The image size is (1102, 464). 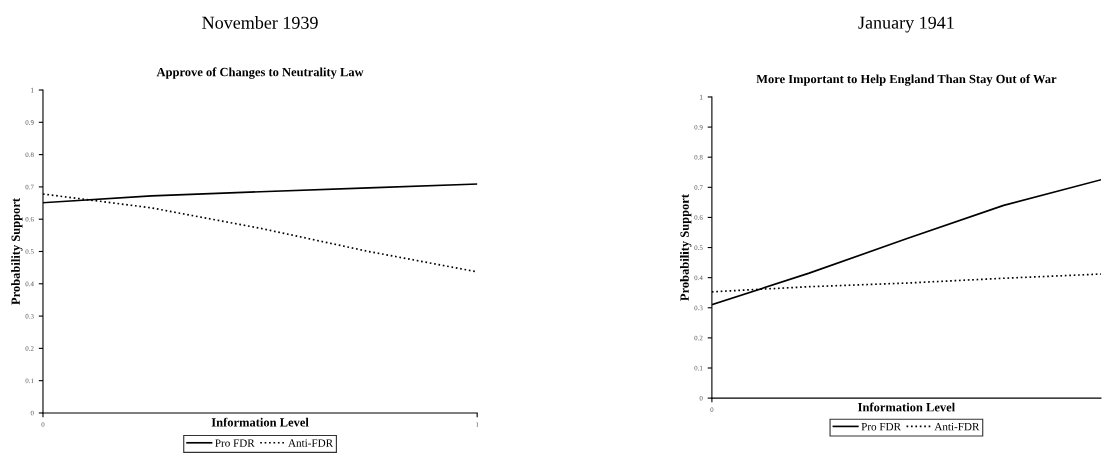 I want to click on chart-title: November 1939, so click(x=260, y=22).